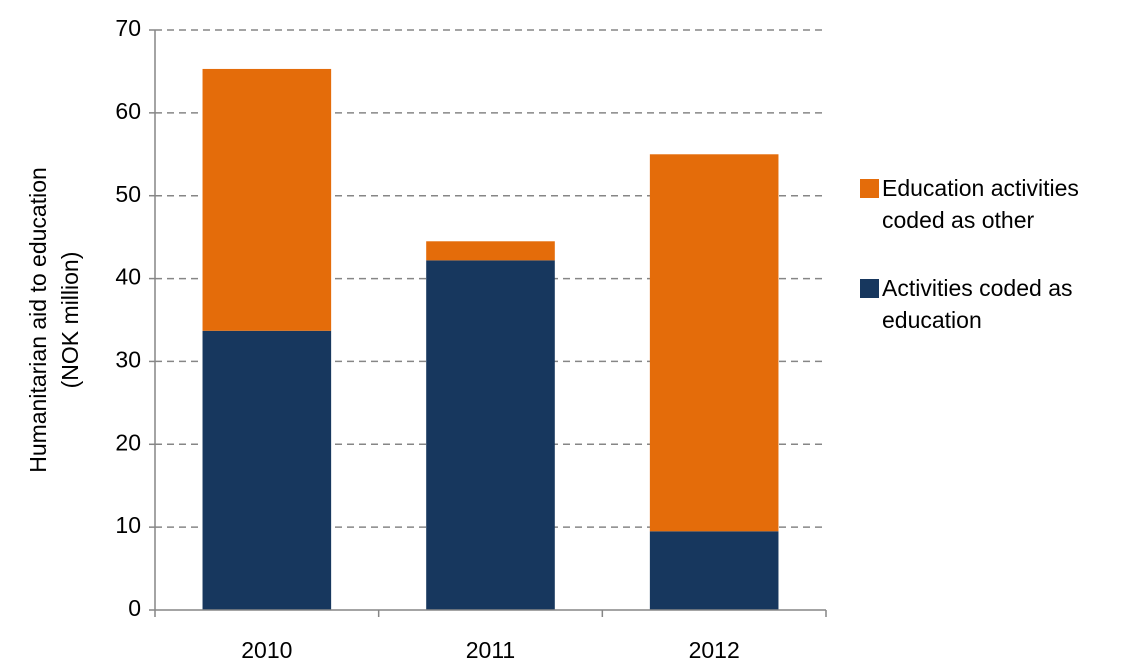 The image size is (1136, 666). I want to click on y-tick-label: 10, so click(128, 525).